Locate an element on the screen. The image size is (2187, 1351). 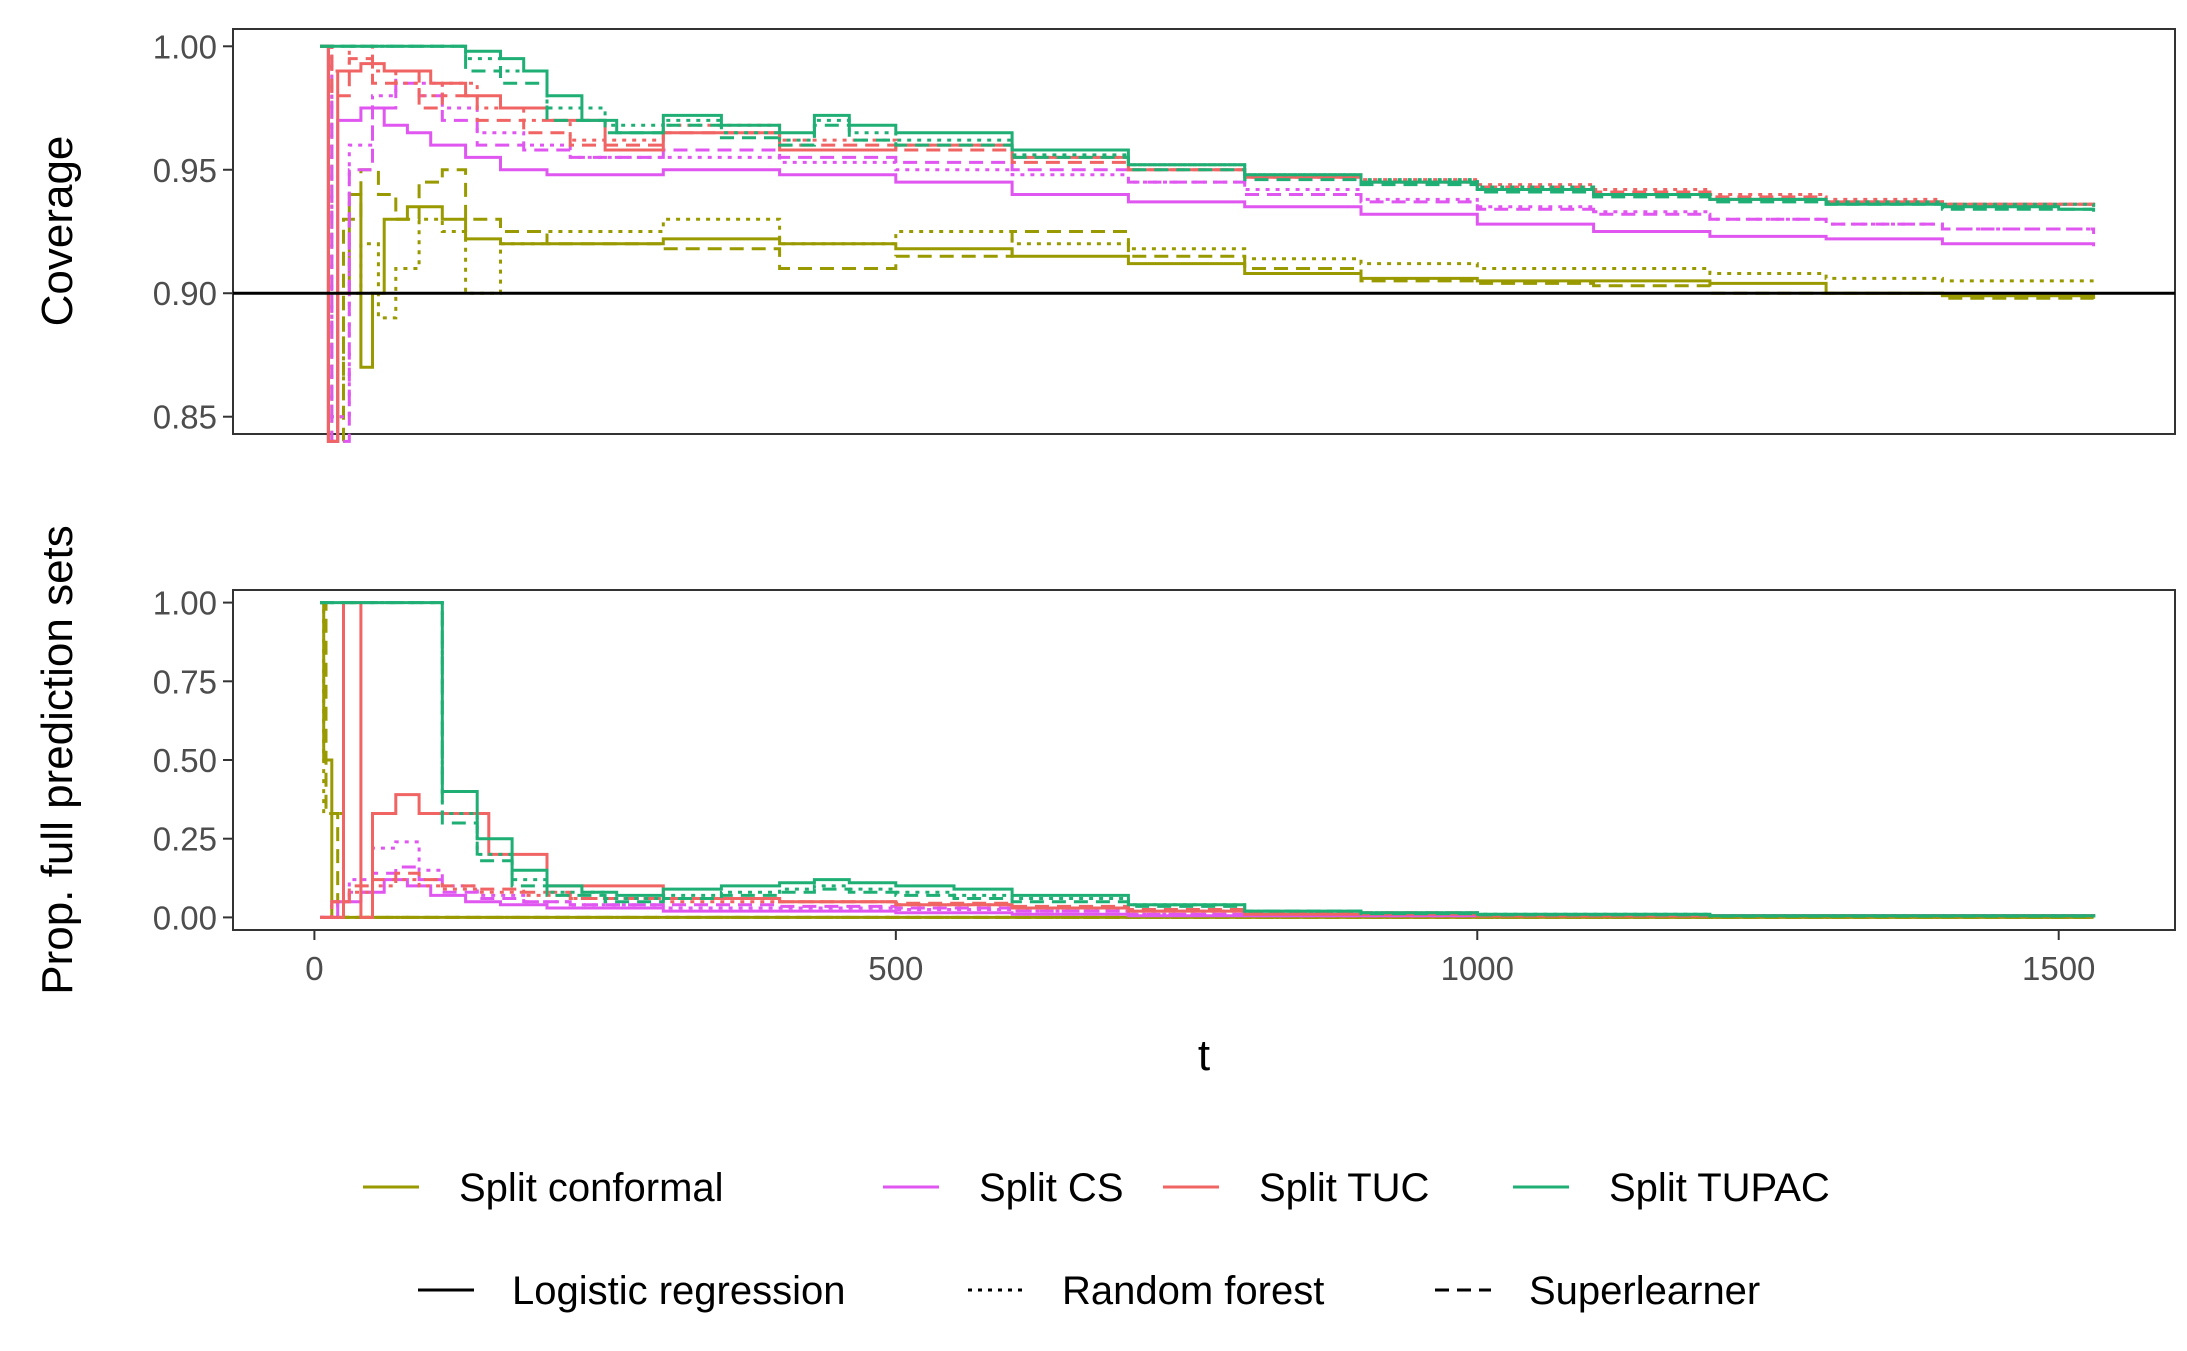
legend-label-random-forest: Random forest is located at coordinates (1193, 1291).